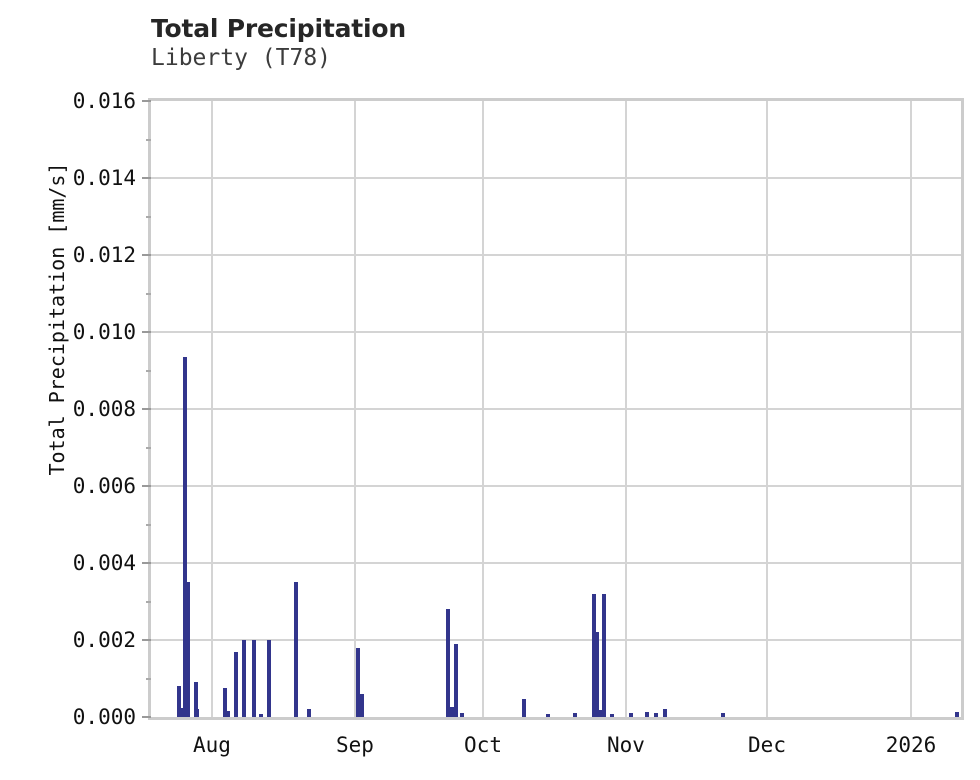  What do you see at coordinates (104, 486) in the screenshot?
I see `y-axis-tick-label: 0.006` at bounding box center [104, 486].